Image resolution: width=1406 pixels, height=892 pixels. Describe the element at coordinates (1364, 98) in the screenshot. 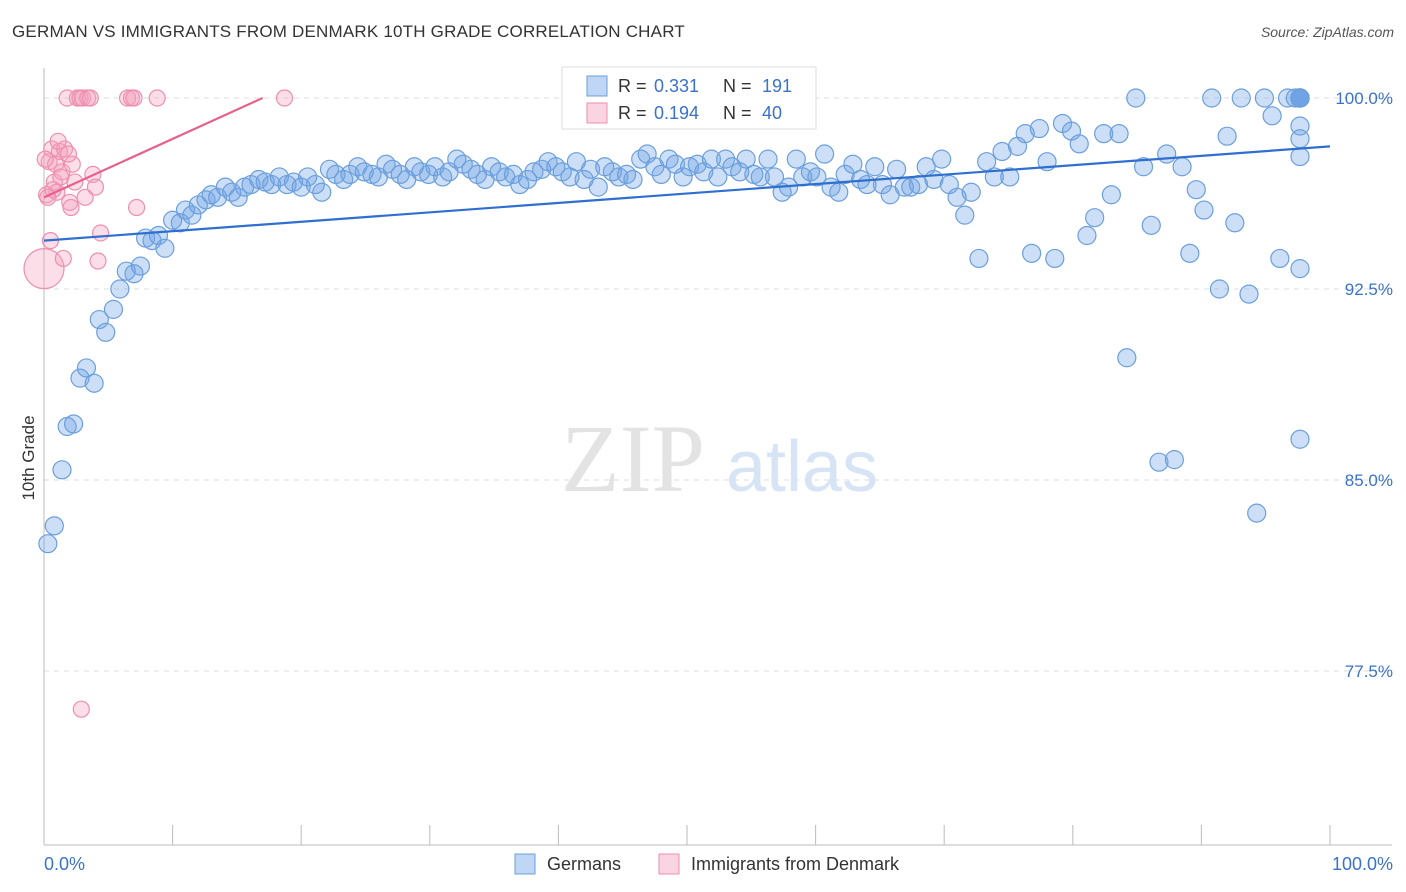

I see `y-tick-label: 100.0%` at that location.